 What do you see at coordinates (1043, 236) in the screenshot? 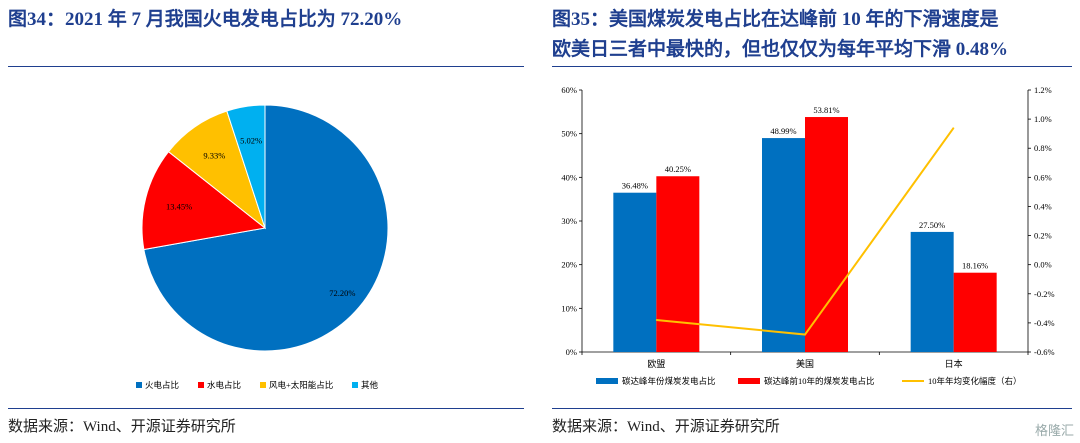
I see `y-tick-label-right-4: 0.2%` at bounding box center [1043, 236].